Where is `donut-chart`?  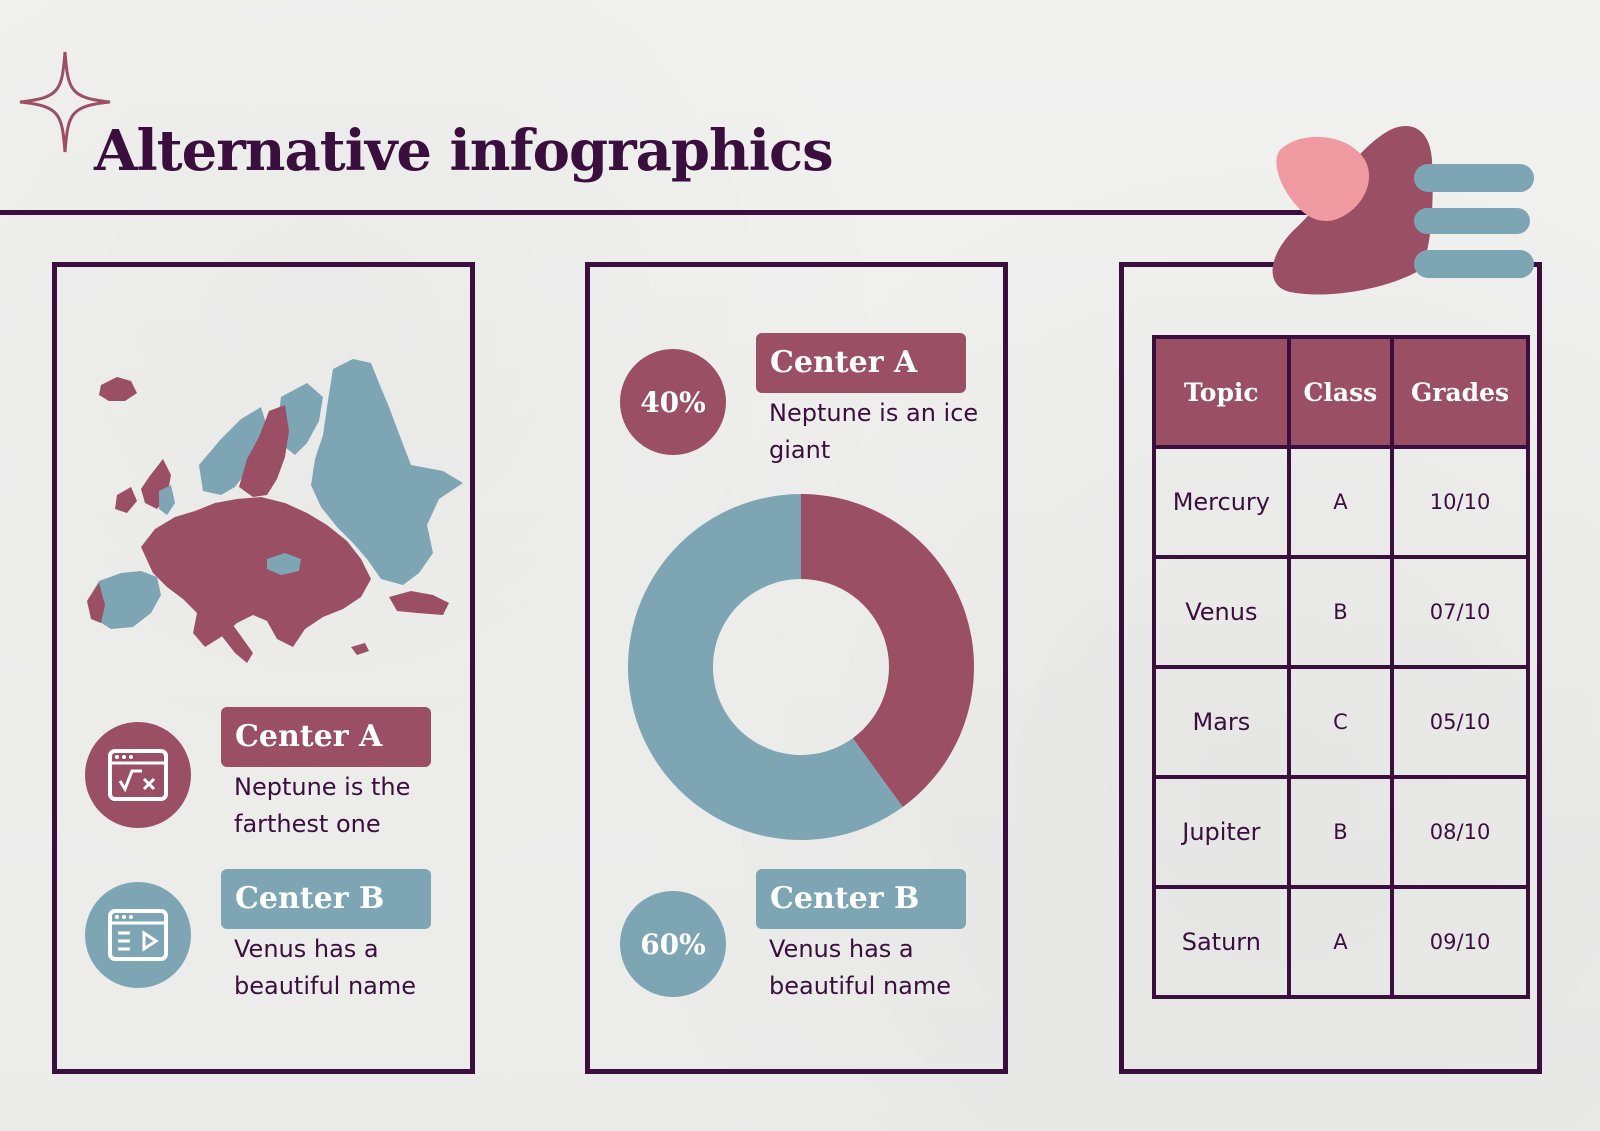
donut-chart is located at coordinates (800, 667).